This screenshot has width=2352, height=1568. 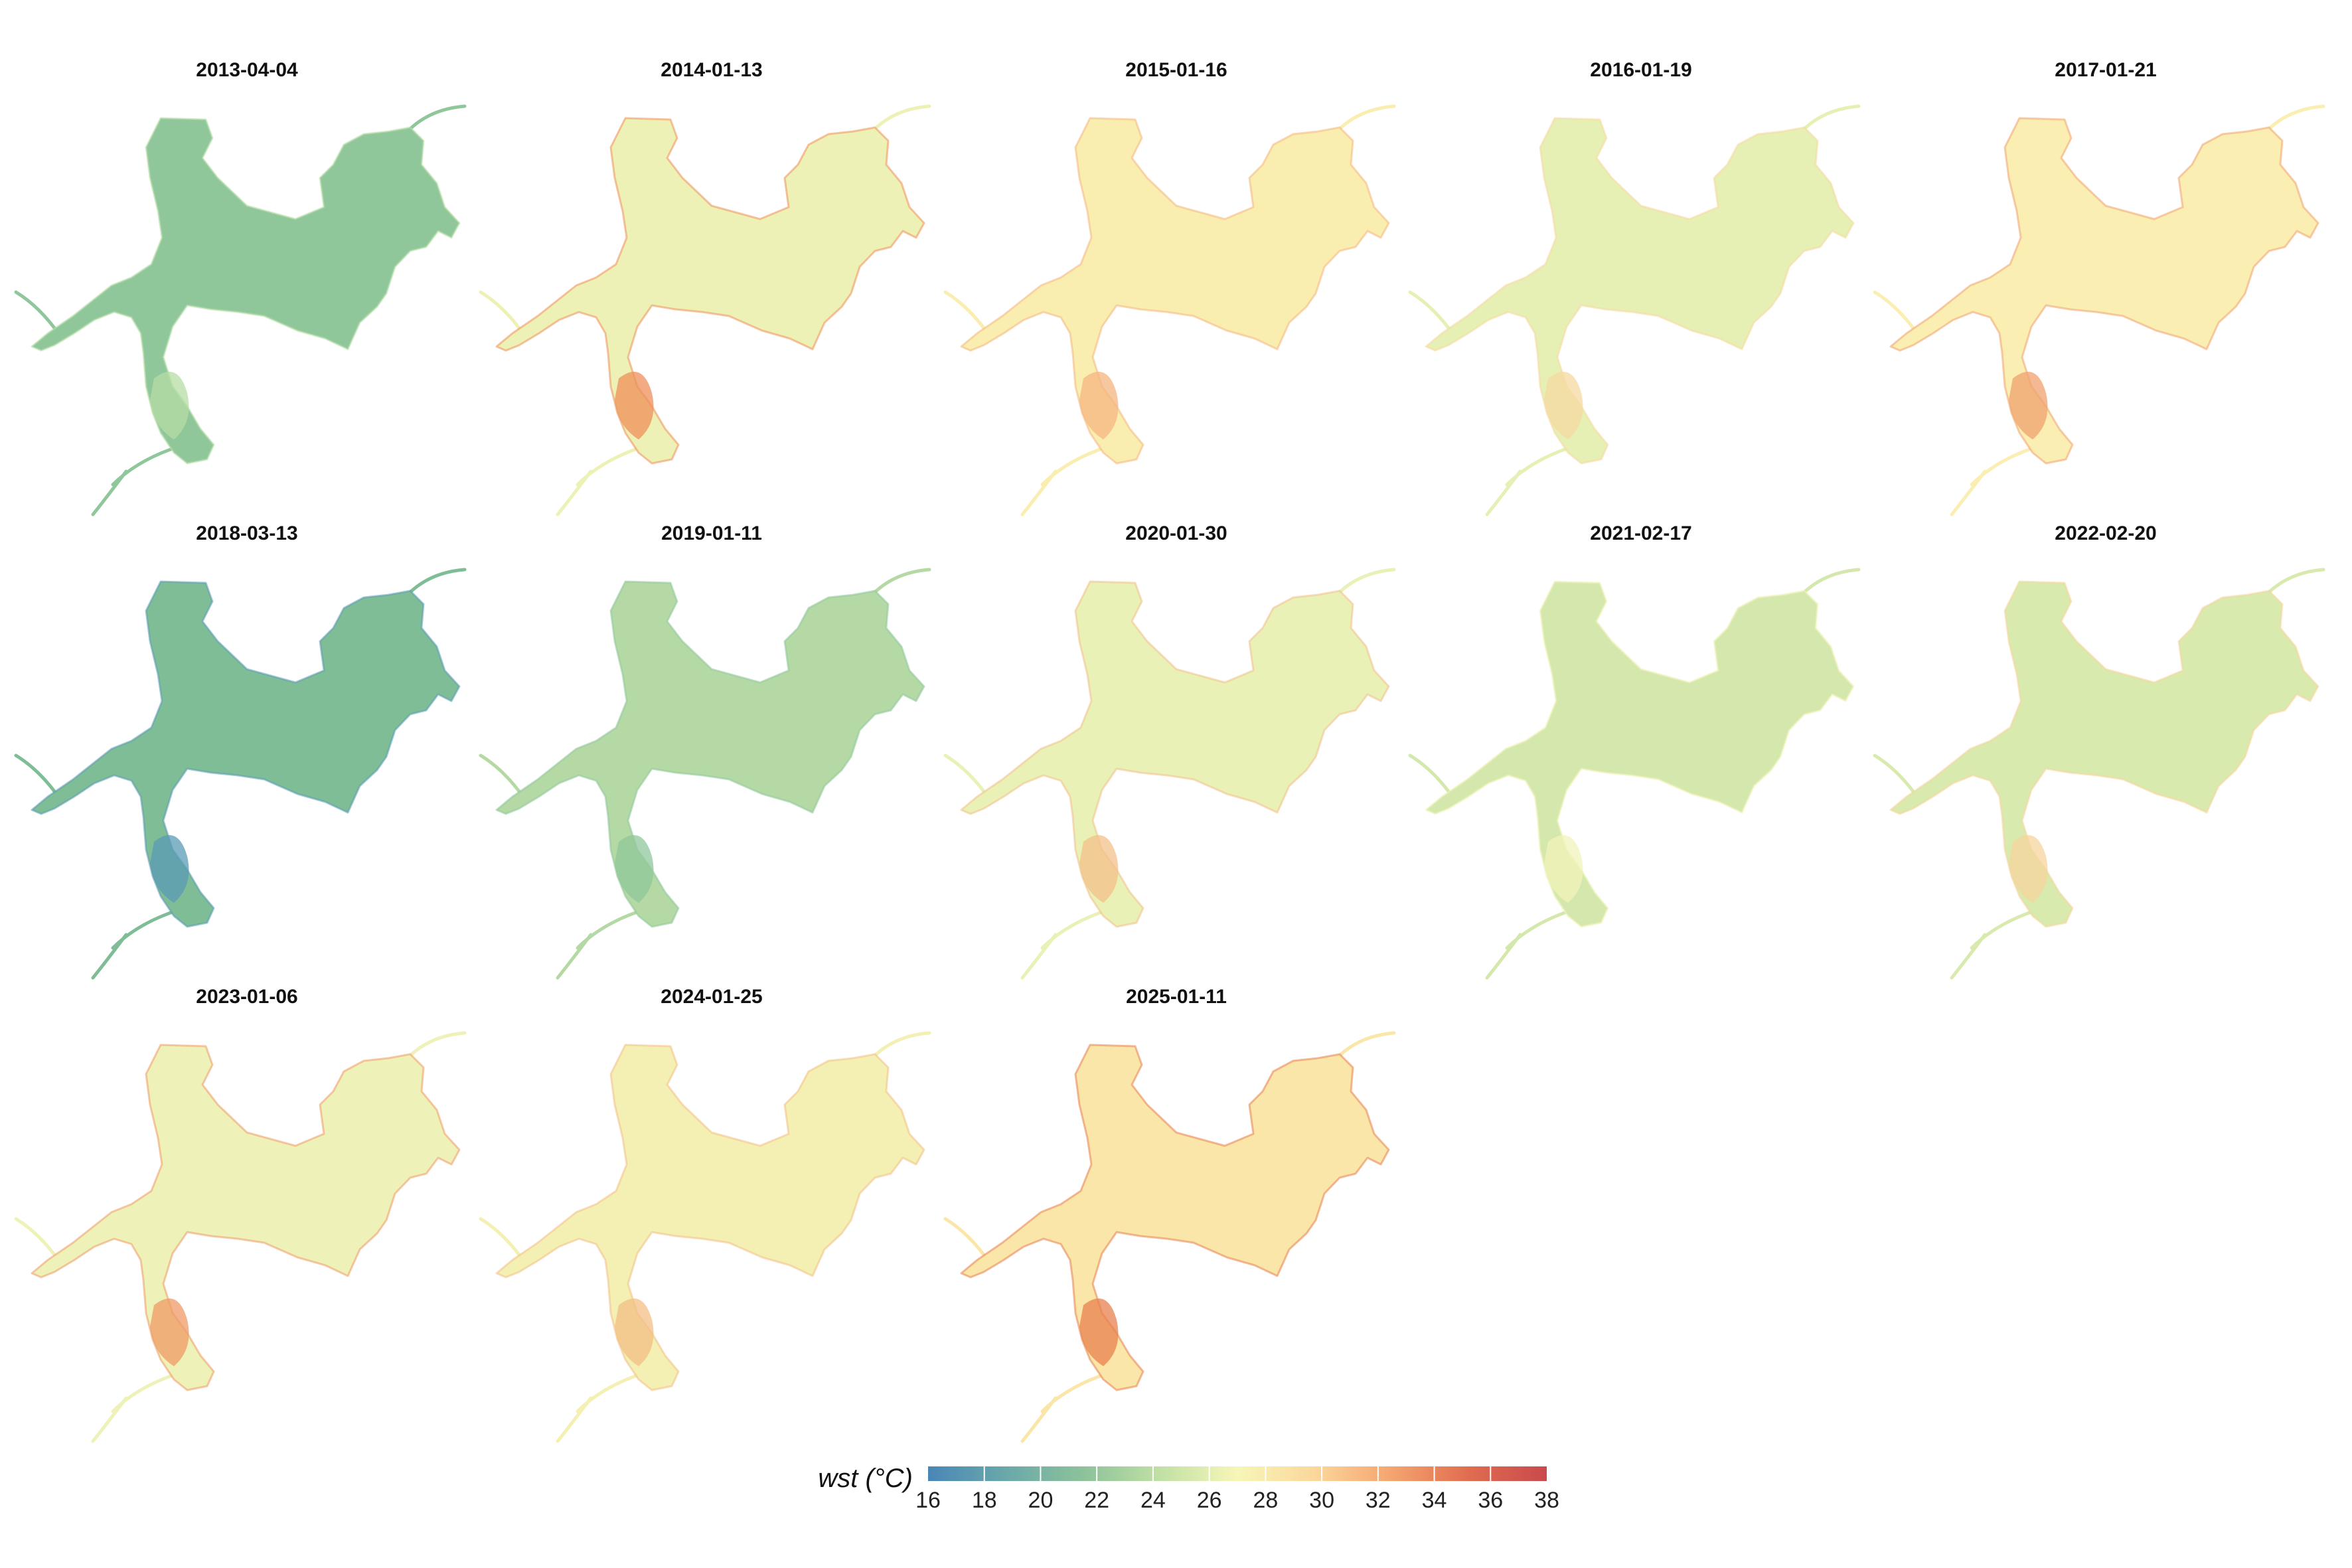 I want to click on legend-tick-label: 30, so click(x=1322, y=1500).